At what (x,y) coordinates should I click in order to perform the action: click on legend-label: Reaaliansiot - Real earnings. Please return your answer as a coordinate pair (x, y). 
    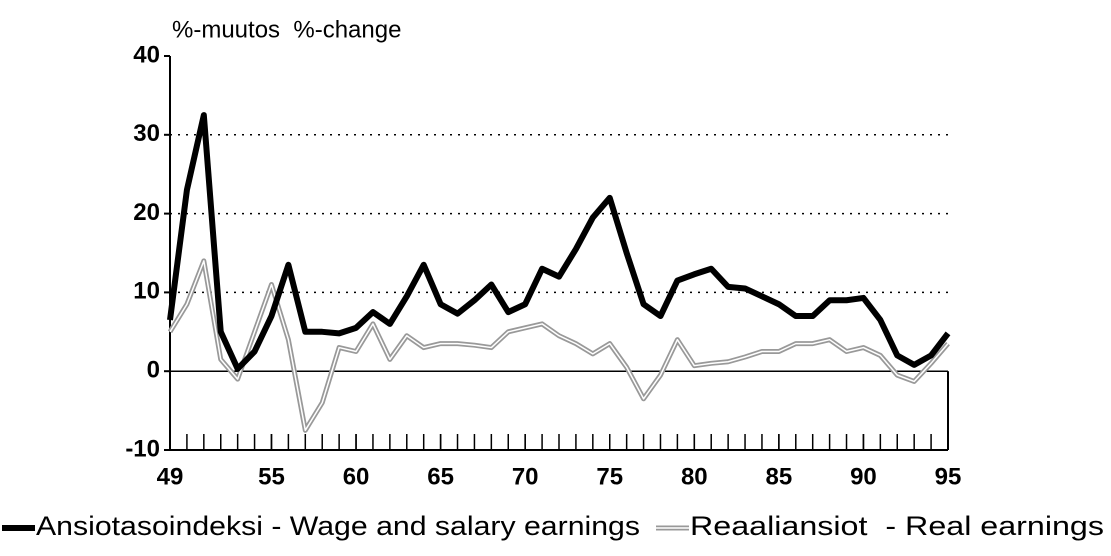
    Looking at the image, I should click on (897, 526).